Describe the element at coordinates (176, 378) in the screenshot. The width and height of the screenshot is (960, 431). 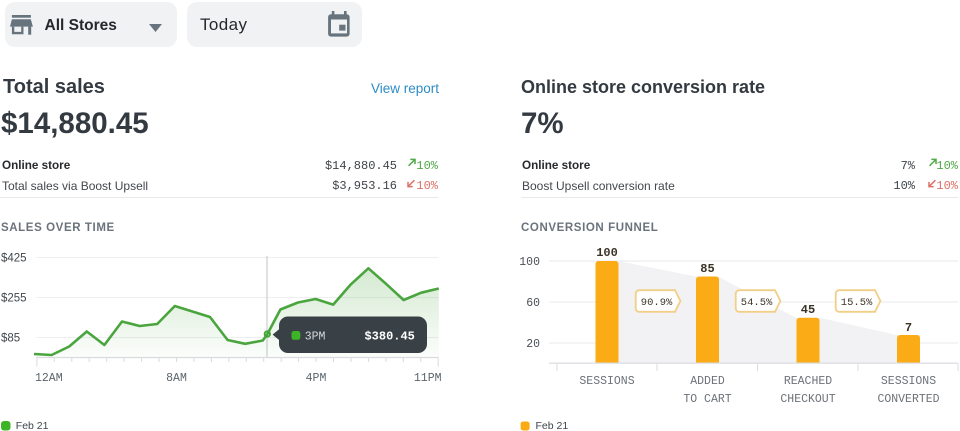
I see `svg-text: 8AM` at that location.